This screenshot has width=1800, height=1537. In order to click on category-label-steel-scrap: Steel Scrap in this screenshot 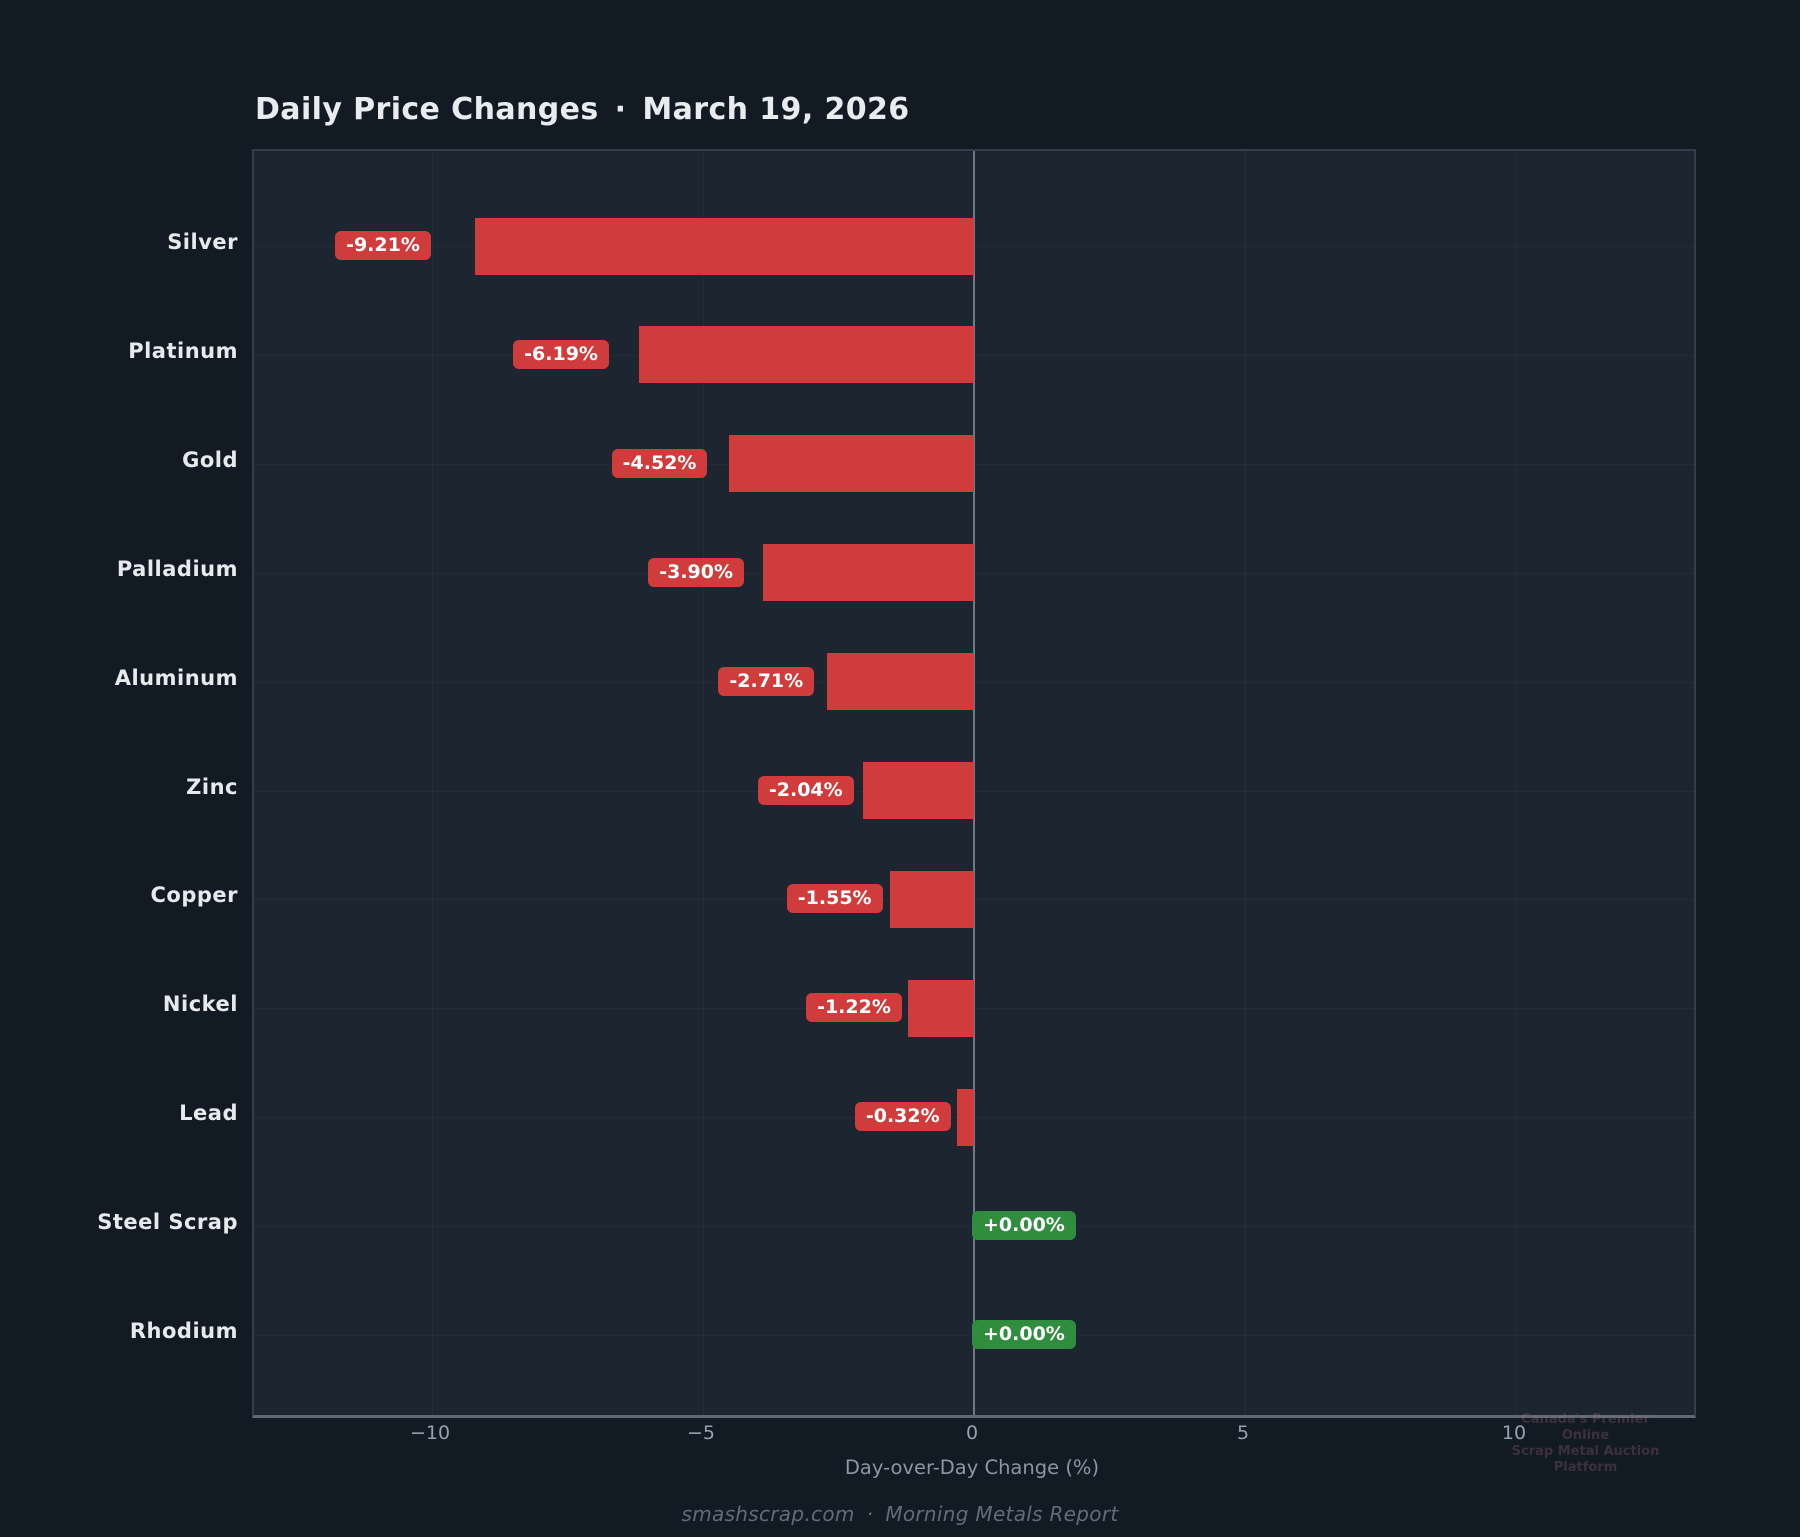, I will do `click(167, 1222)`.